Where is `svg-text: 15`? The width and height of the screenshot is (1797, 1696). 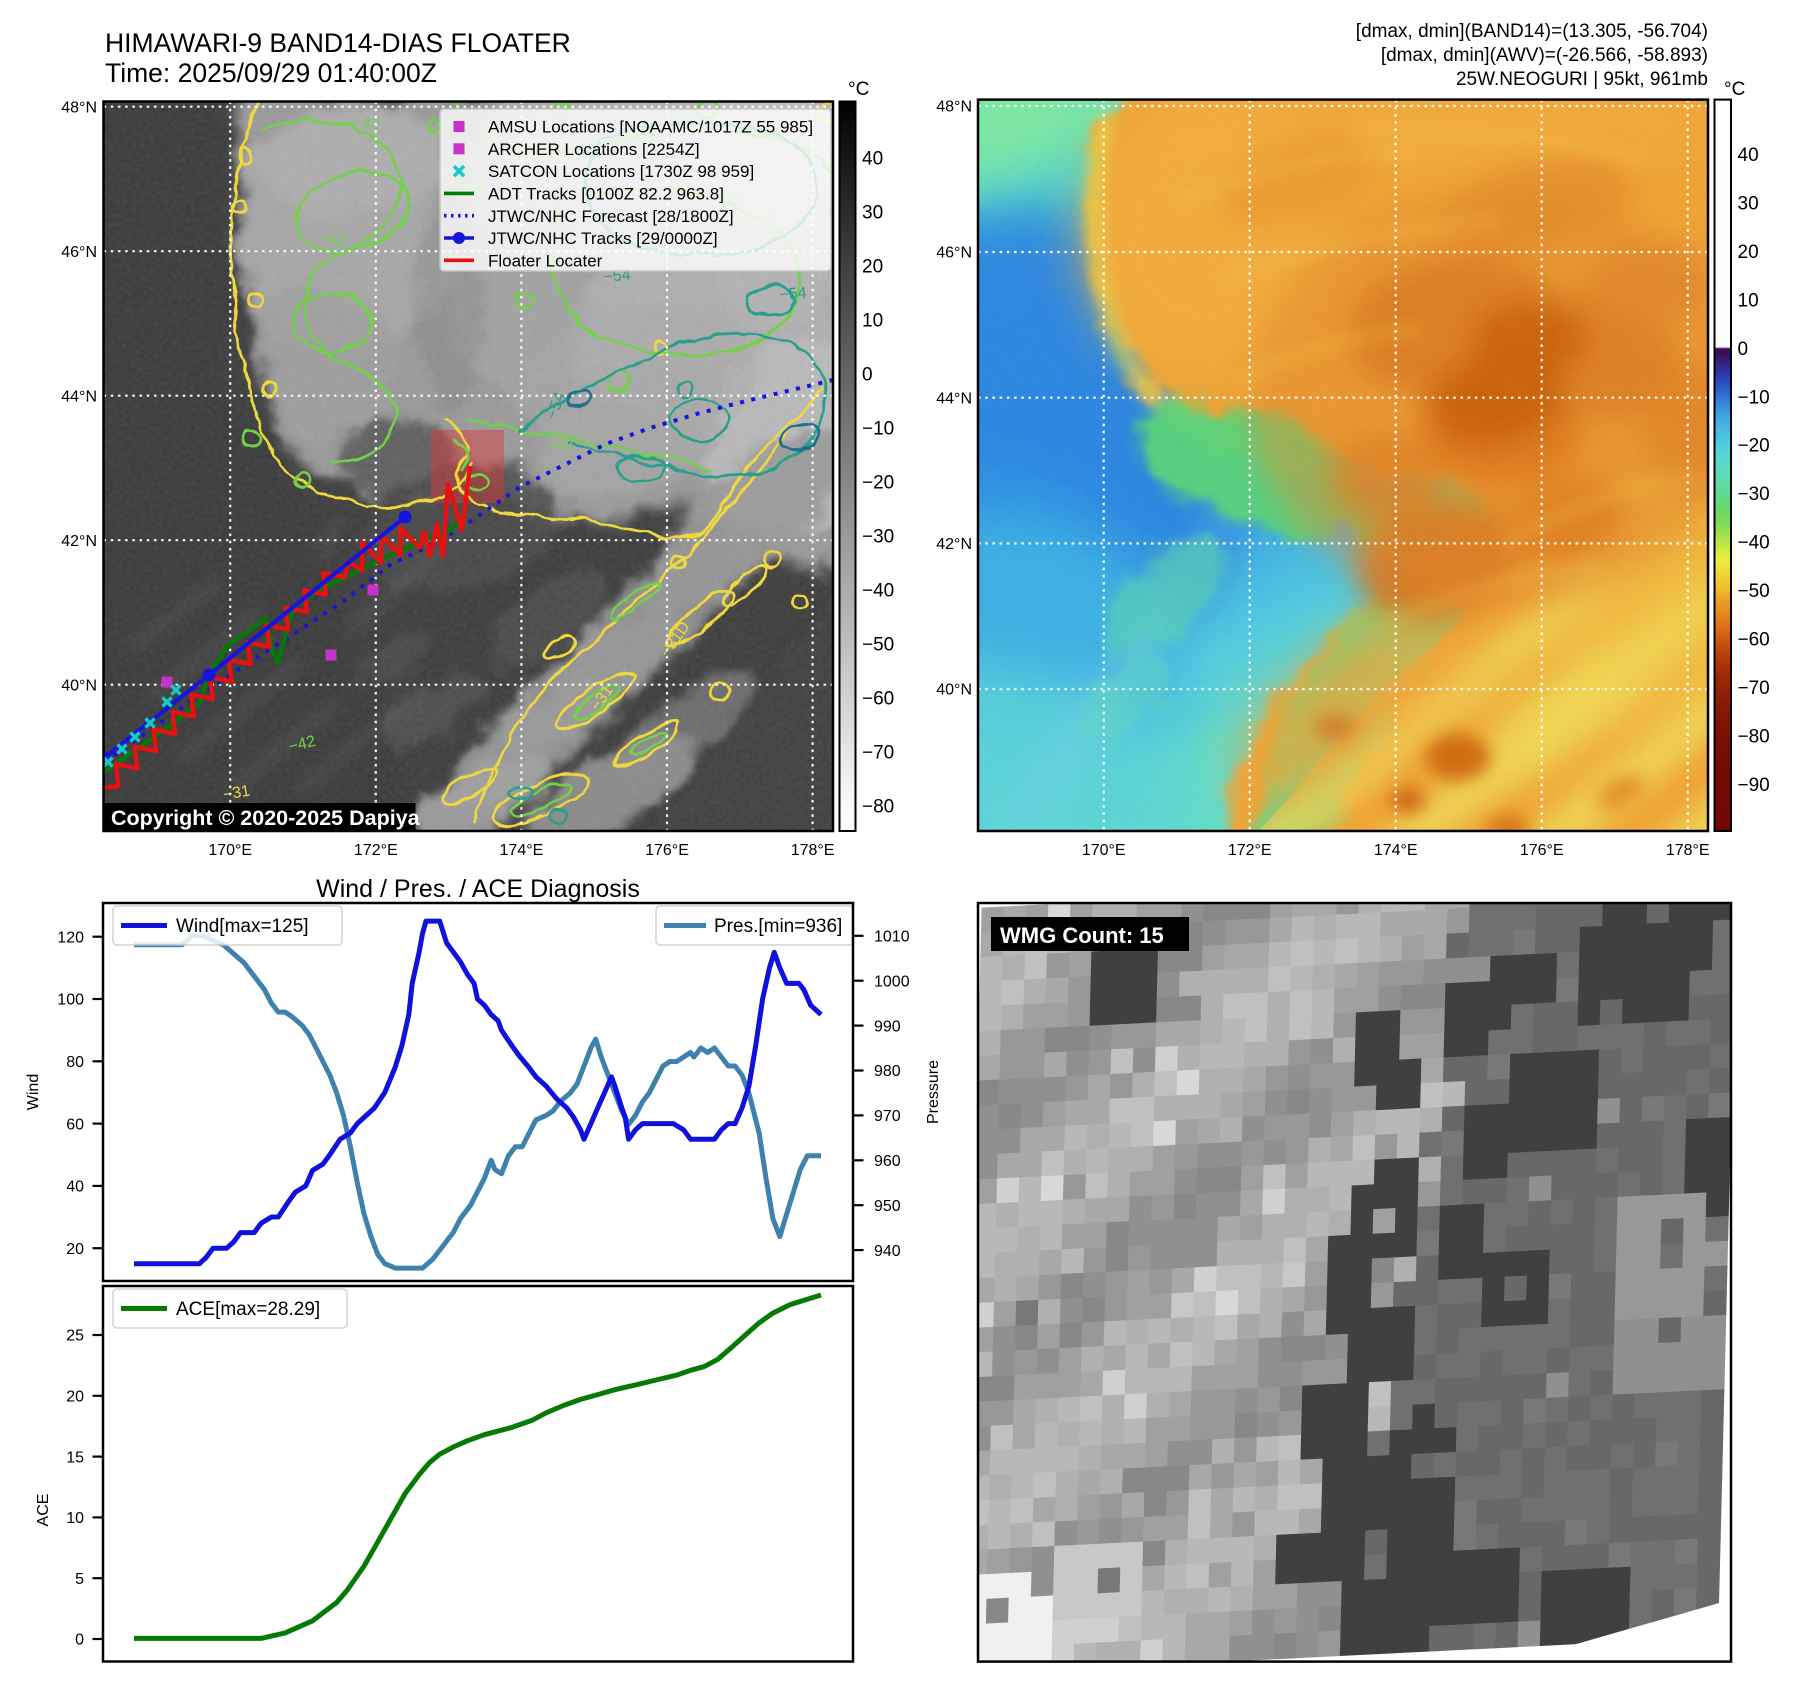 svg-text: 15 is located at coordinates (75, 1457).